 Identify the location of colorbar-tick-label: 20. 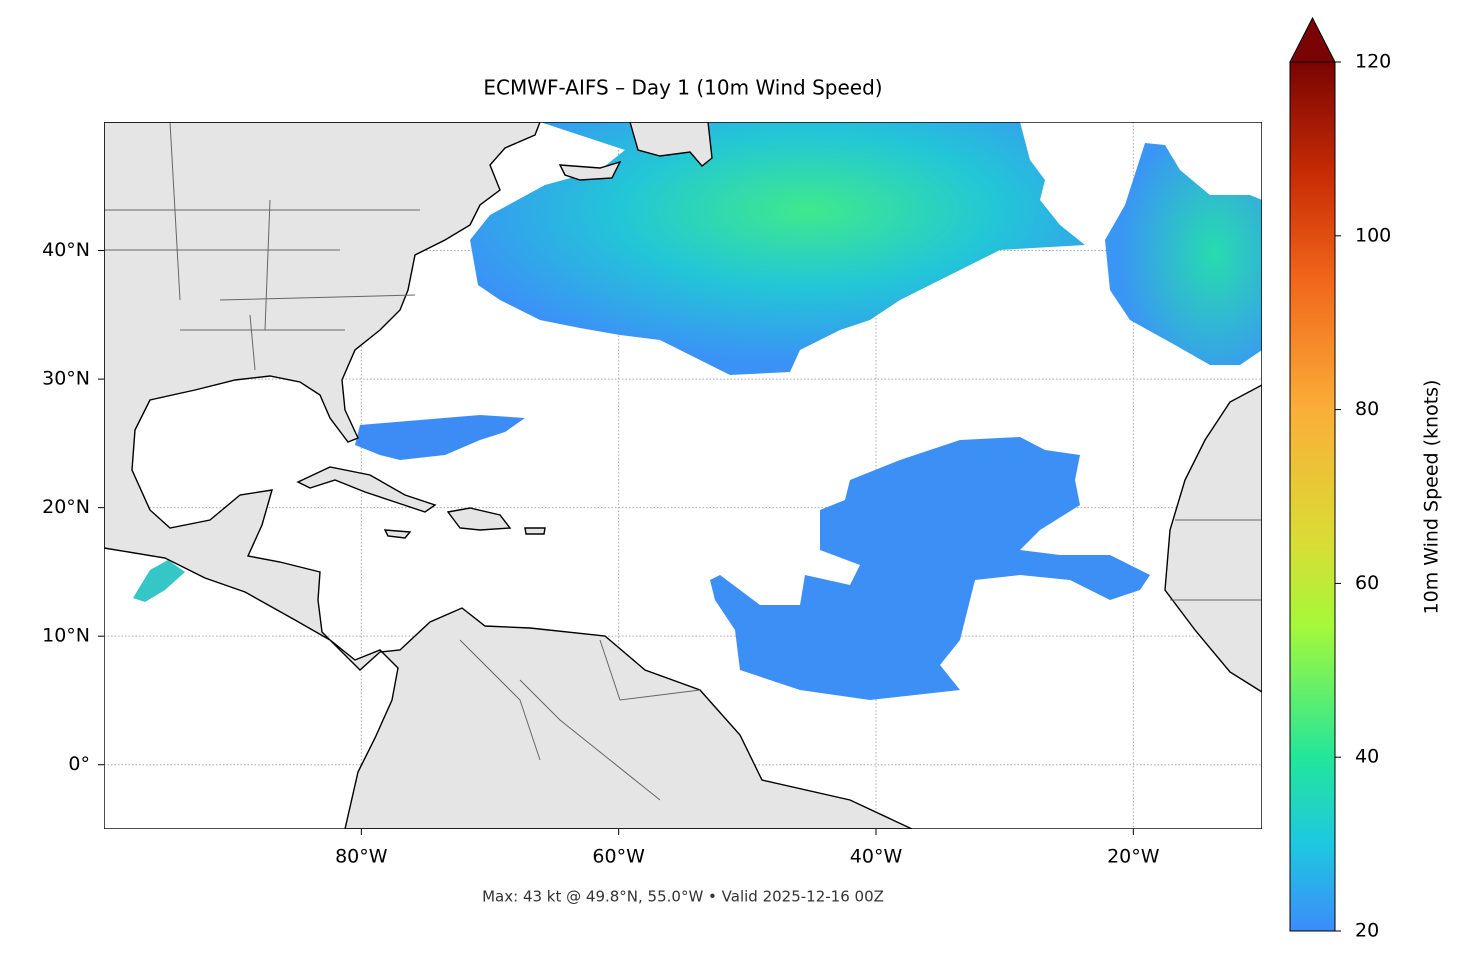
(1367, 931).